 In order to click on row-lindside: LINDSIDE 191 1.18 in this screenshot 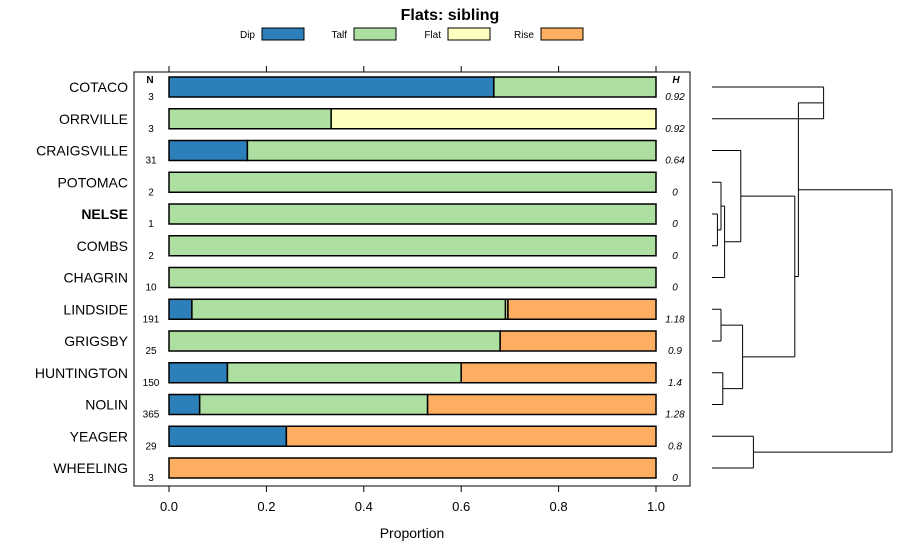, I will do `click(374, 311)`.